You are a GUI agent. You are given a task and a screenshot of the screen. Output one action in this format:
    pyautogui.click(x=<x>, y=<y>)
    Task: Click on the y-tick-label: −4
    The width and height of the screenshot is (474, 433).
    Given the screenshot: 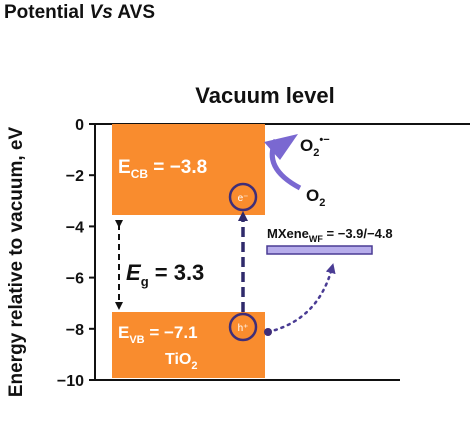 What is the action you would take?
    pyautogui.click(x=75, y=227)
    